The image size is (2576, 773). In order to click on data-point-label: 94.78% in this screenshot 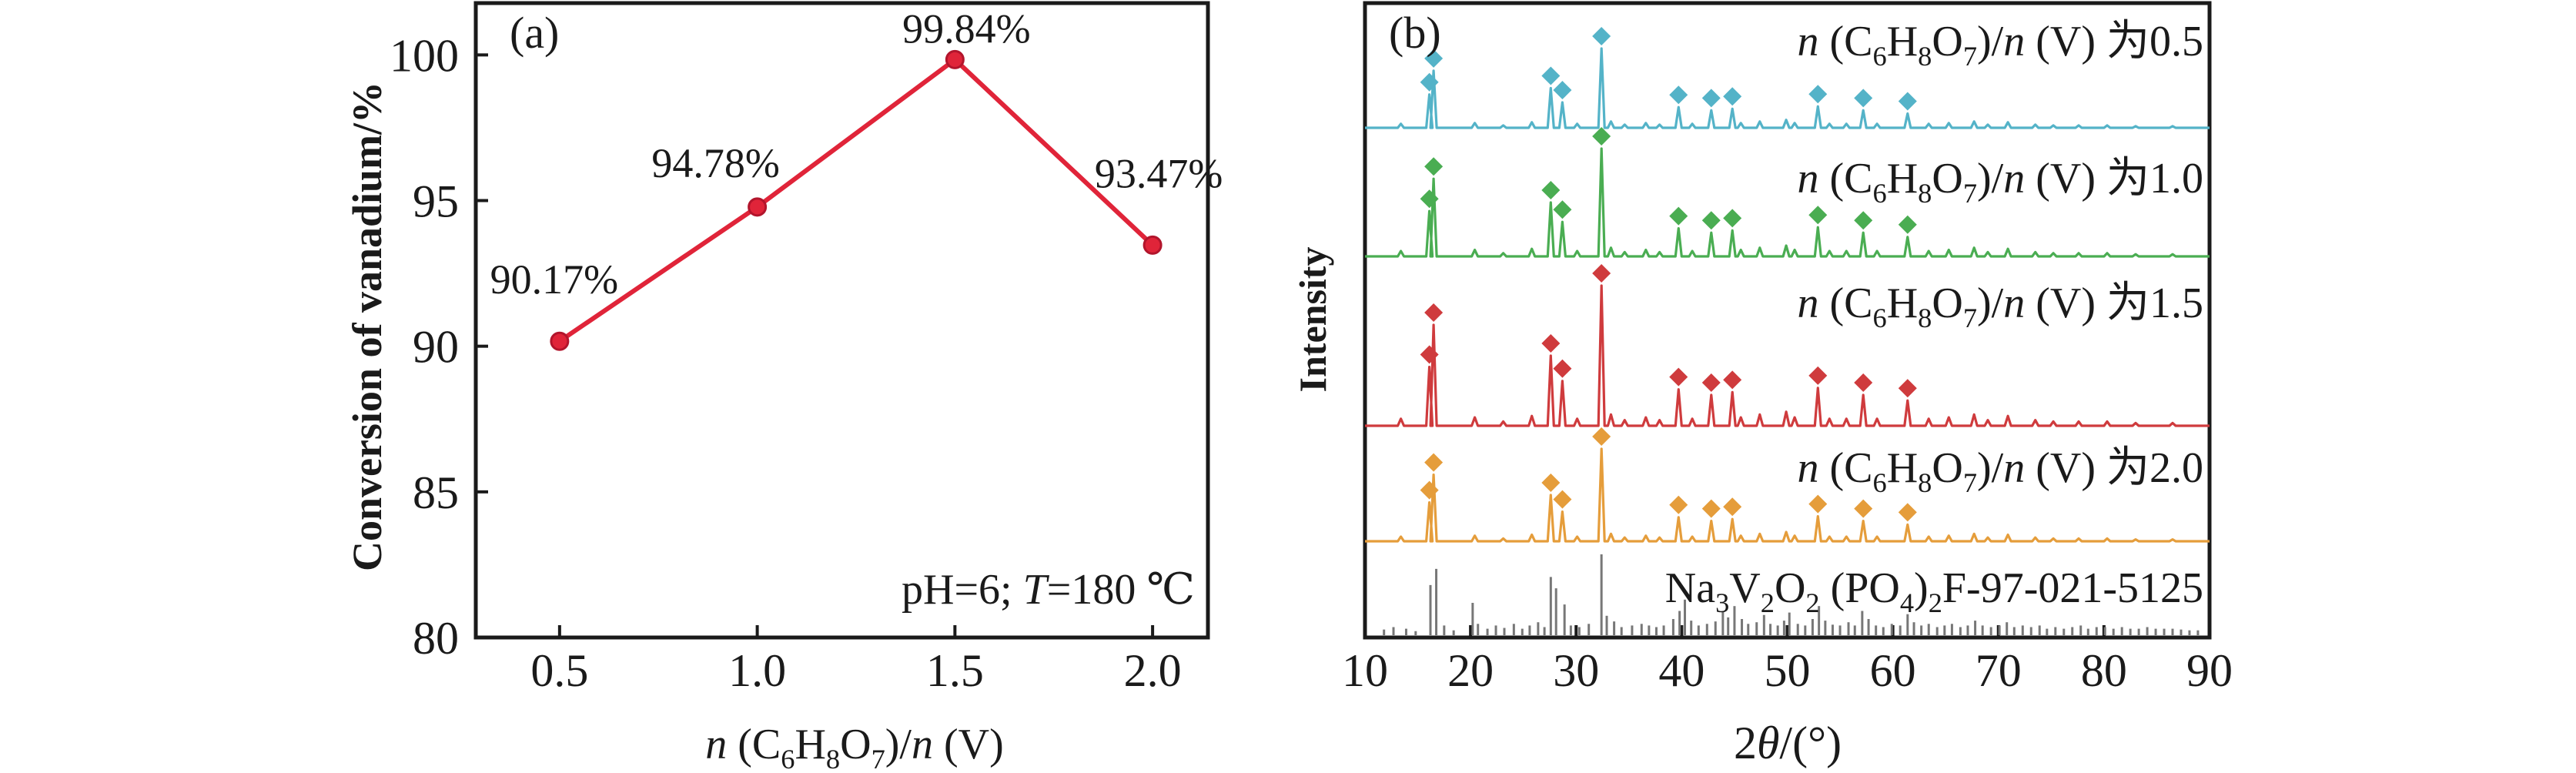, I will do `click(715, 163)`.